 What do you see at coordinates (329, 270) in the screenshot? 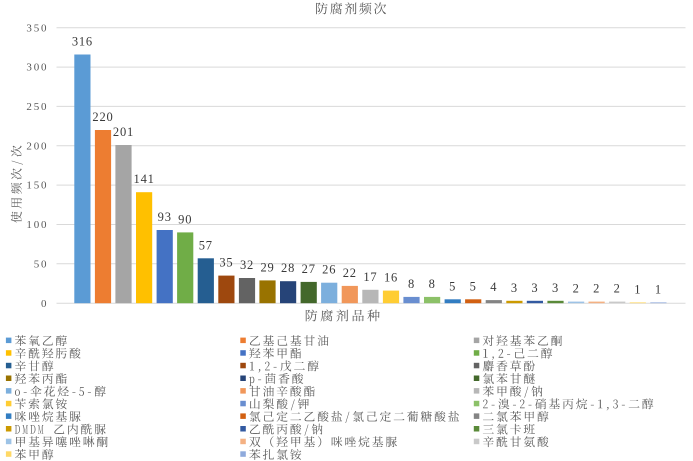
I see `svg-text: 26` at bounding box center [329, 270].